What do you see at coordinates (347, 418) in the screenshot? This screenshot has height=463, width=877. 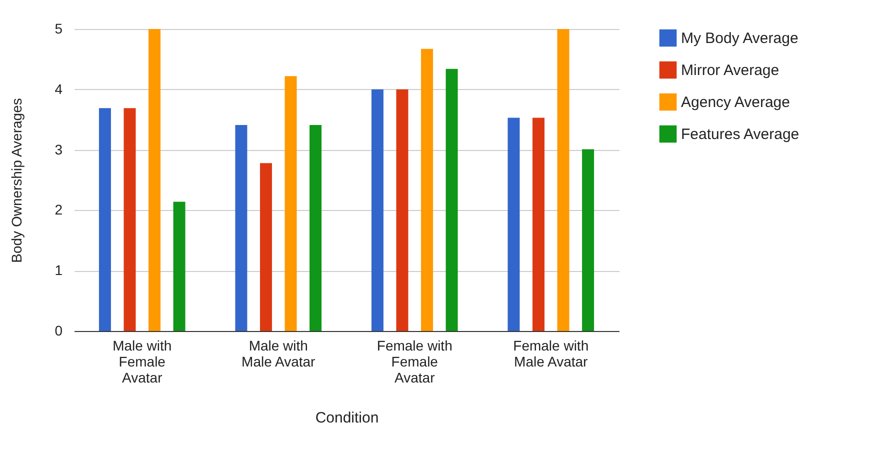 I see `x-axis-title: Condition` at bounding box center [347, 418].